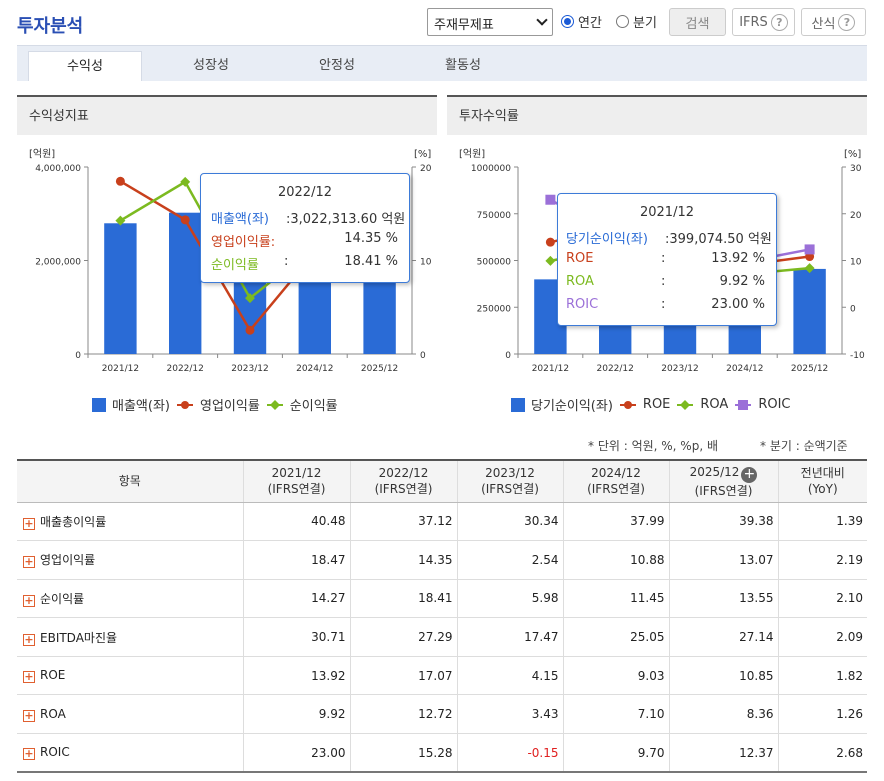 The width and height of the screenshot is (884, 781). I want to click on legend-label: ROA, so click(714, 404).